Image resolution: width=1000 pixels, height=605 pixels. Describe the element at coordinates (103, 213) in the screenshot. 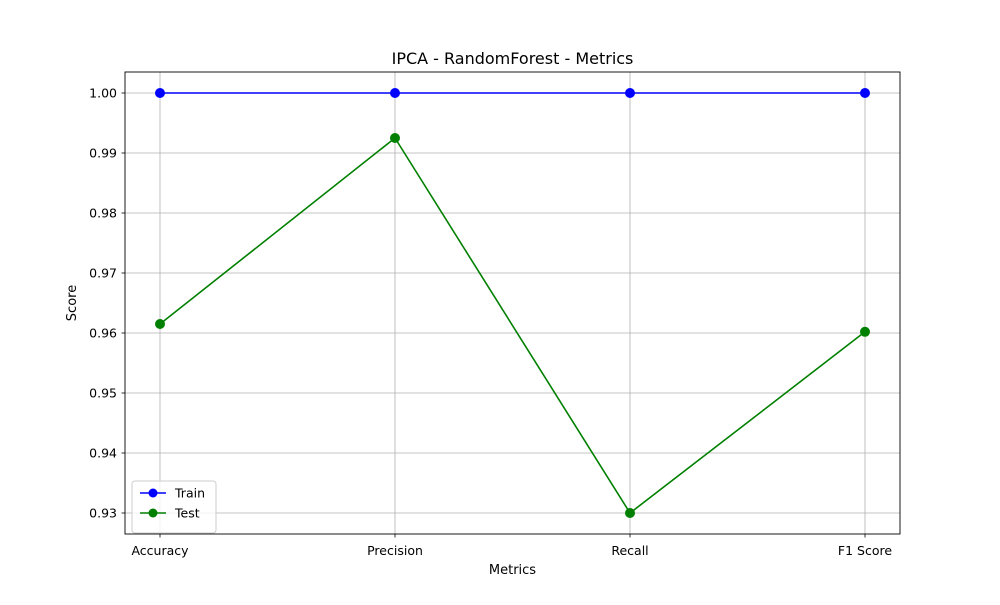

I see `y-tick-label: 0.98` at that location.